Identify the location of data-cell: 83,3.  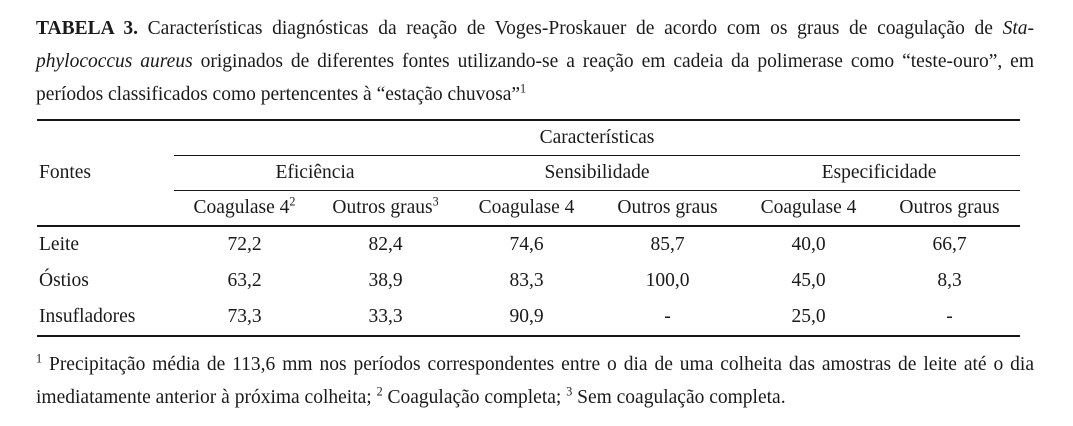
(526, 280).